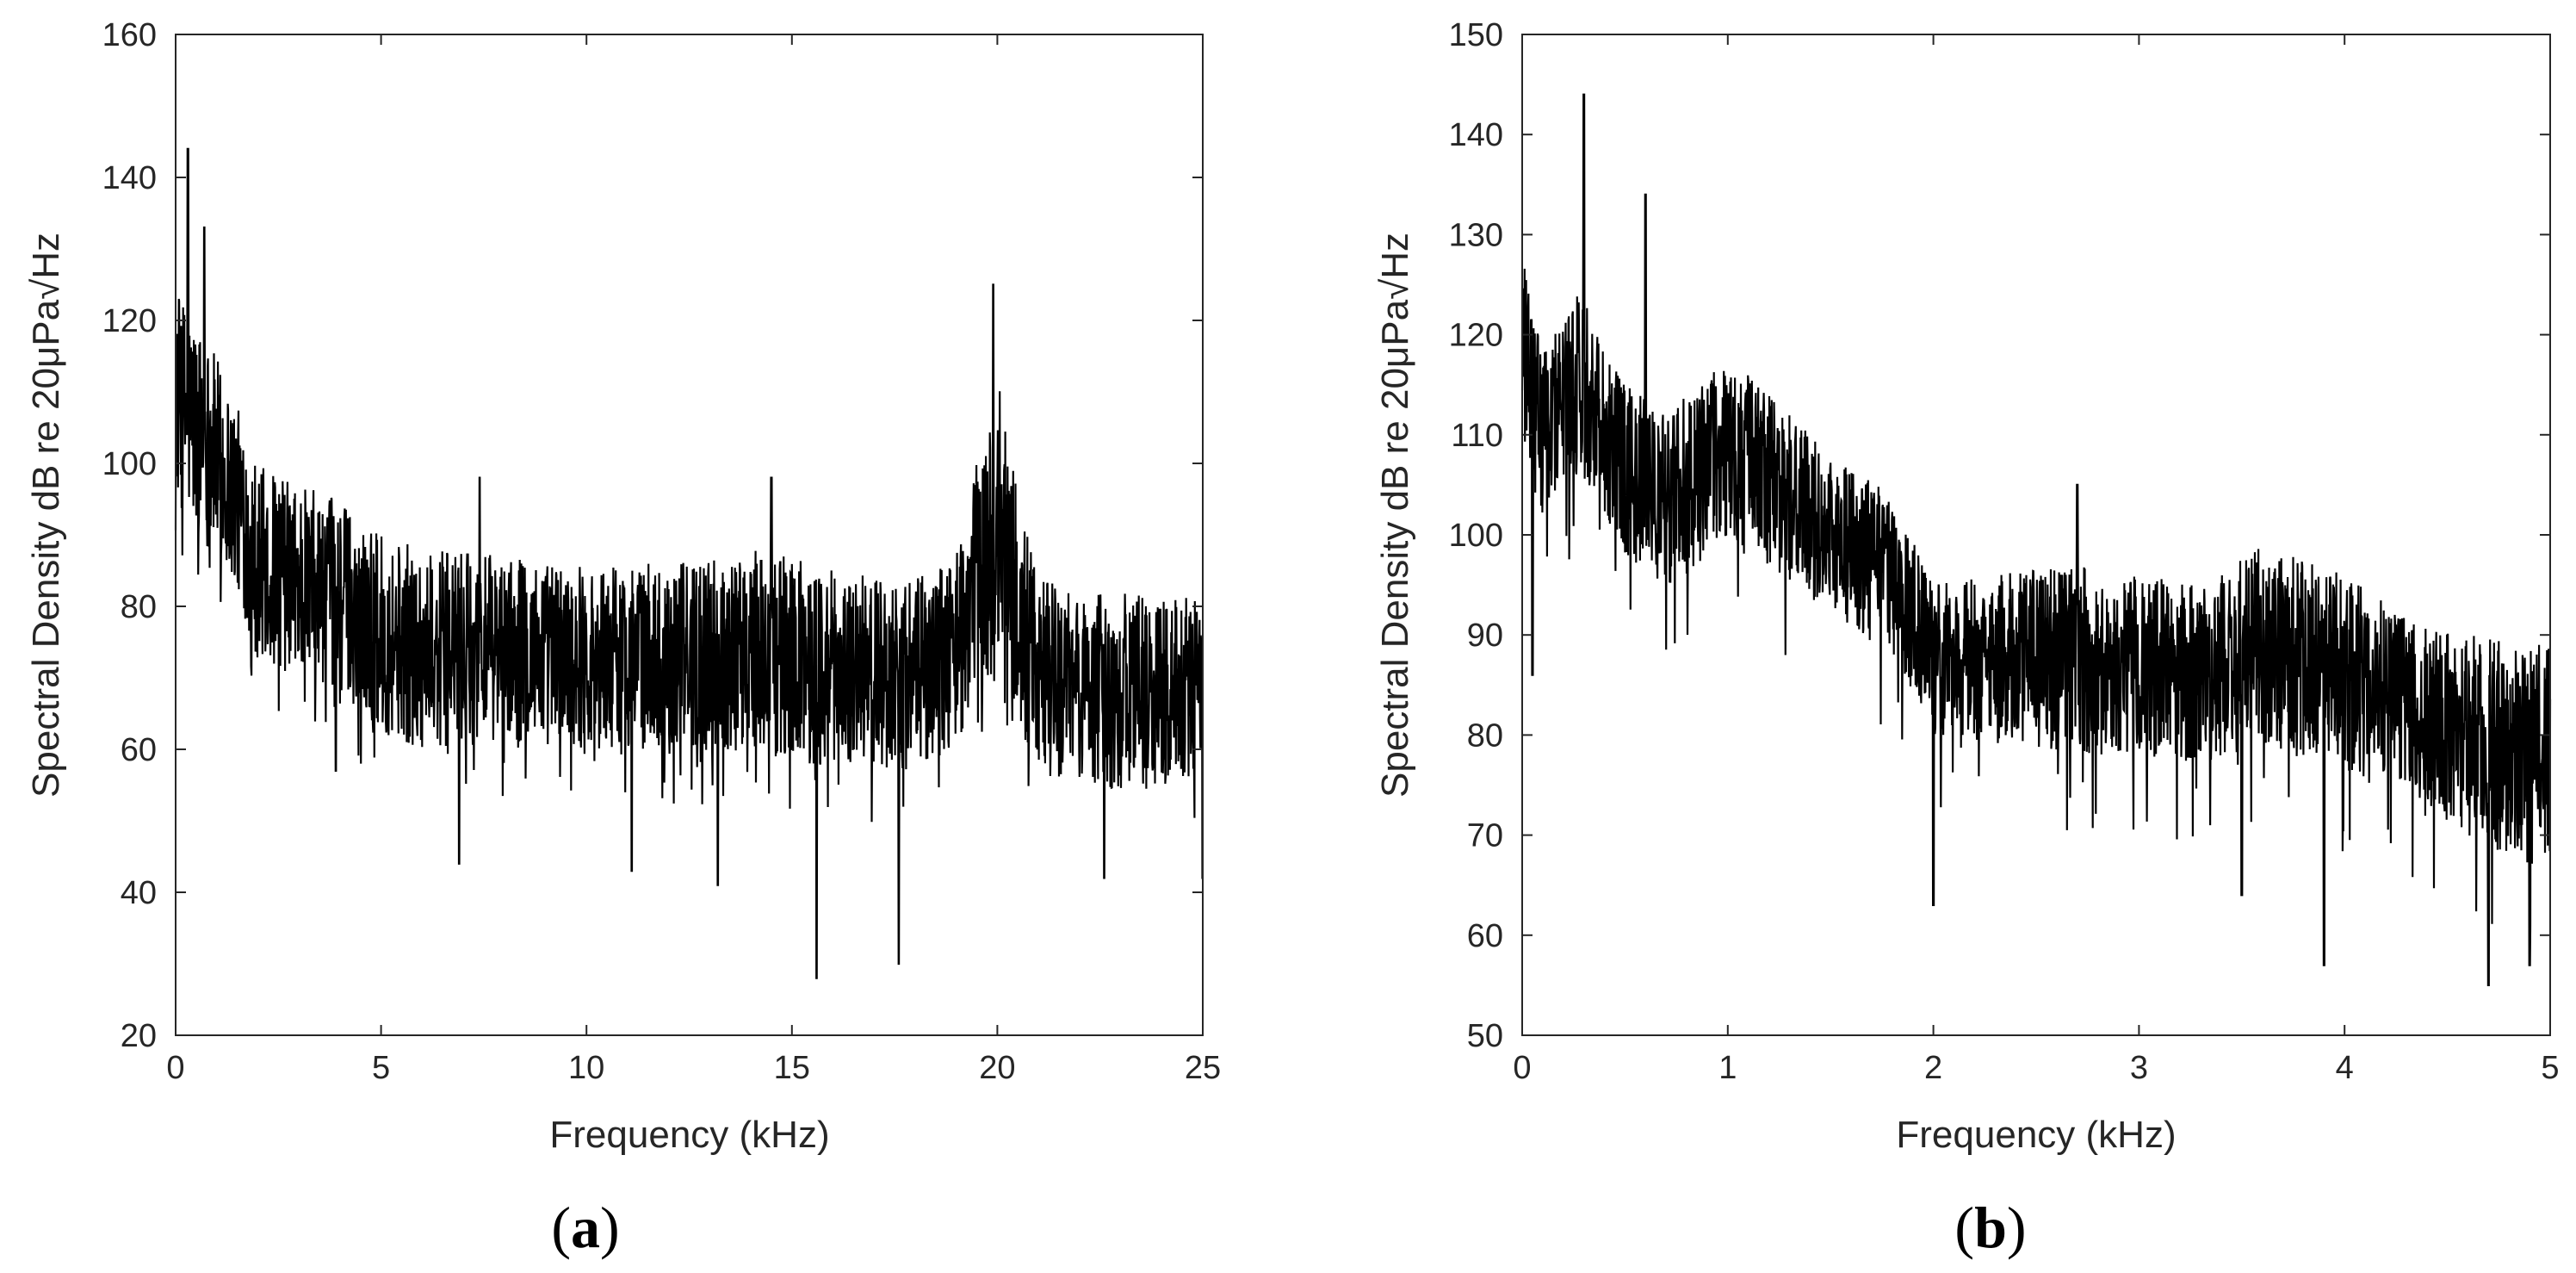 The height and width of the screenshot is (1273, 2576). I want to click on y-axis-label-b: Spectral Density dB re 20μPa√Hz, so click(1395, 515).